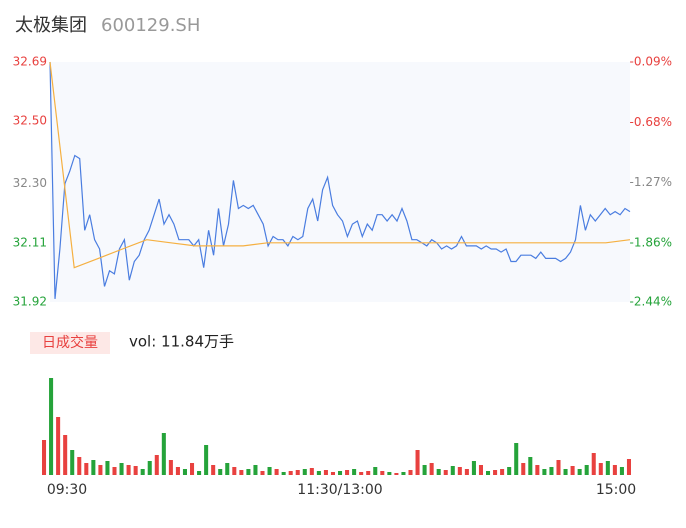 The height and width of the screenshot is (528, 686). Describe the element at coordinates (651, 302) in the screenshot. I see `y2-tick-label: -2.44%` at that location.